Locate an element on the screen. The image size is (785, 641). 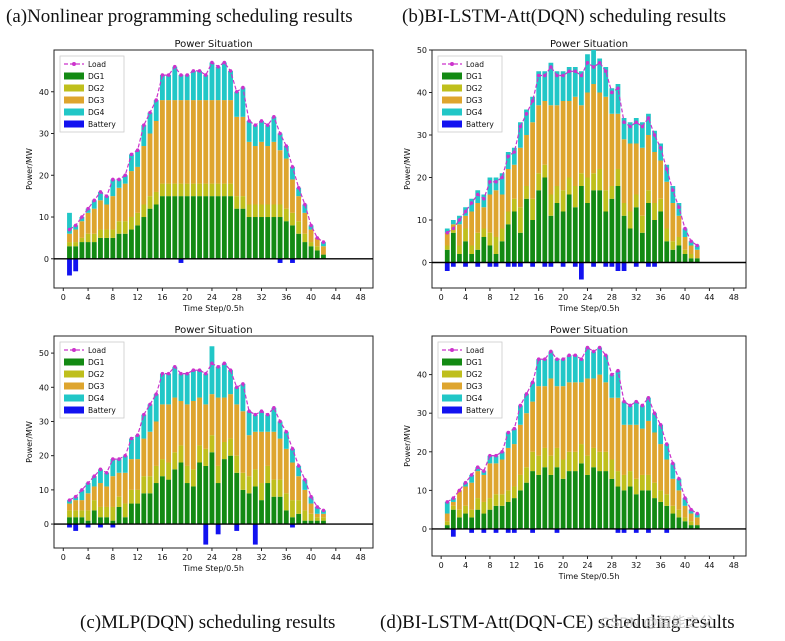
x-tick-label: 4 is located at coordinates (88, 557).